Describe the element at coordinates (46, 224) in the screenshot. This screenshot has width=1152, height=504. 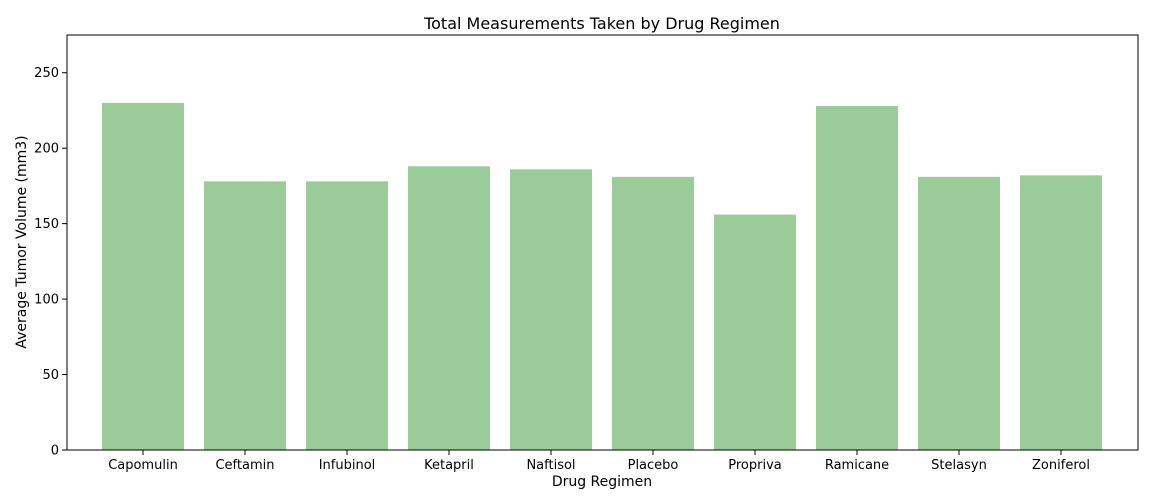
I see `y-tick-label: 150` at that location.